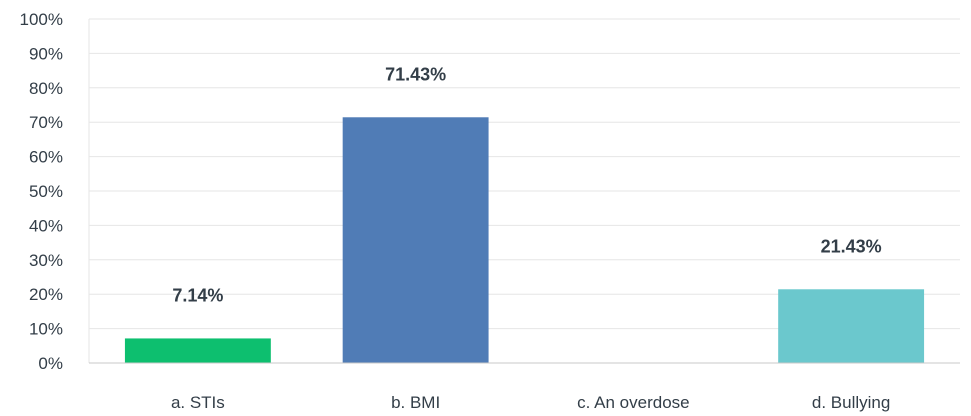  What do you see at coordinates (46, 88) in the screenshot?
I see `y-tick-label: 80%` at bounding box center [46, 88].